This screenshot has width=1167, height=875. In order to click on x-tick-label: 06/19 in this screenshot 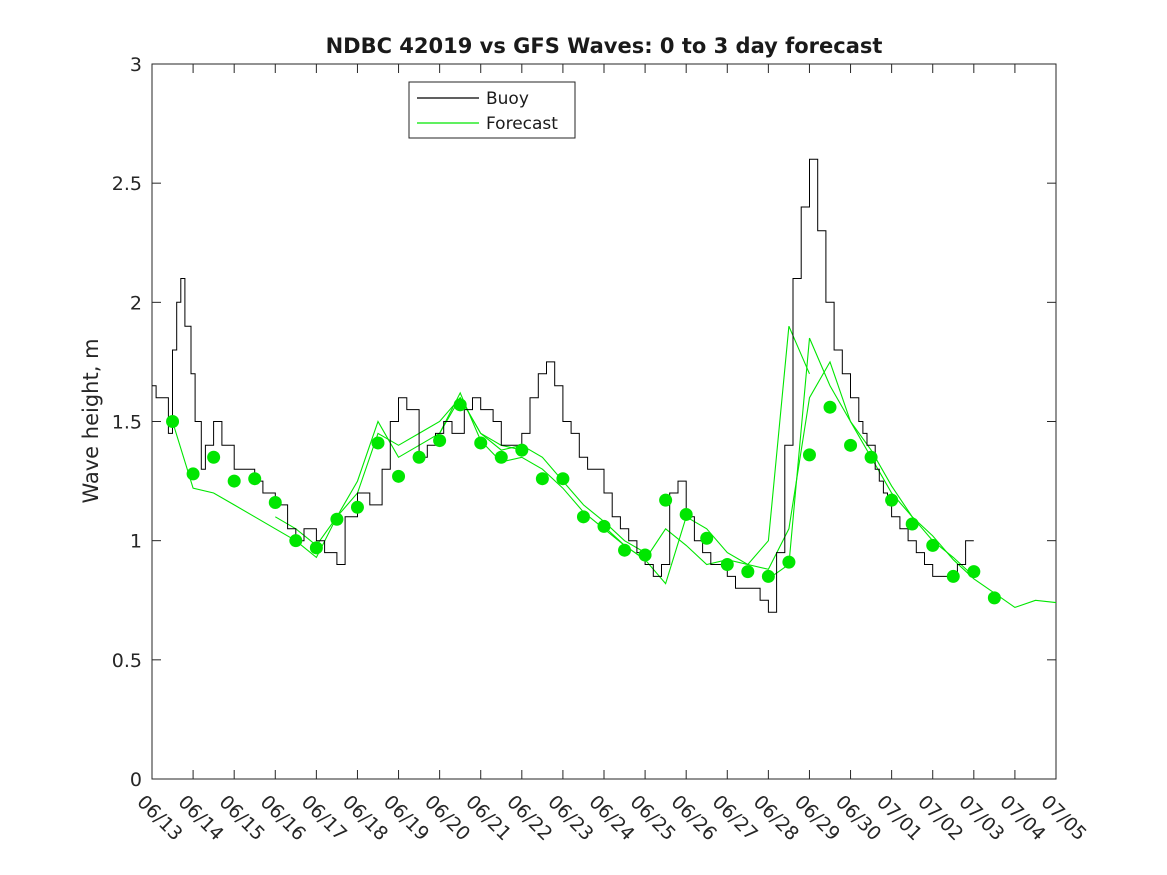, I will do `click(406, 818)`.